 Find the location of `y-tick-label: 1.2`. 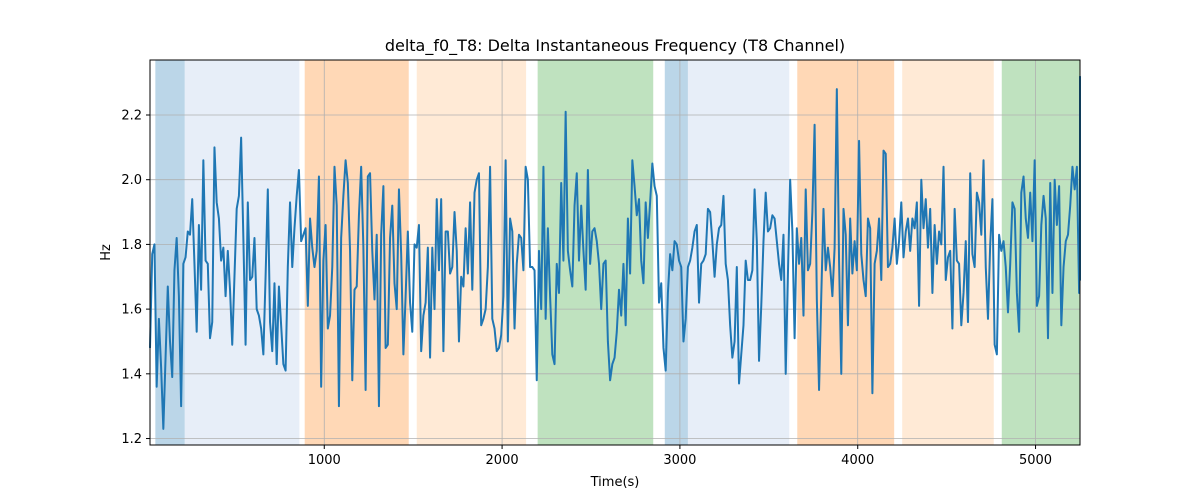

y-tick-label: 1.2 is located at coordinates (131, 439).